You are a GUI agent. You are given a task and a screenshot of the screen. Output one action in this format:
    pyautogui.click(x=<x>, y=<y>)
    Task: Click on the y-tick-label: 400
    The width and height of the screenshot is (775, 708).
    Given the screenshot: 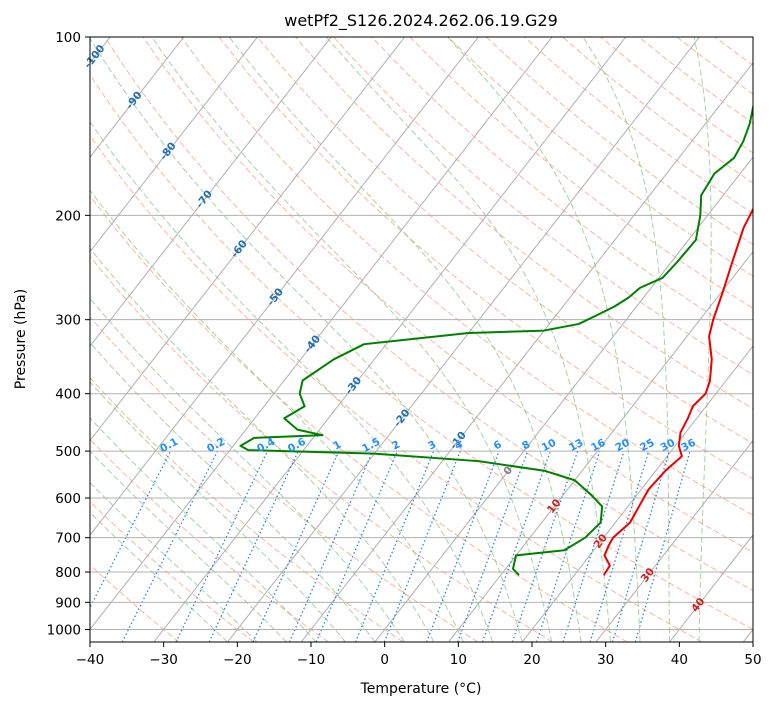 What is the action you would take?
    pyautogui.click(x=68, y=395)
    